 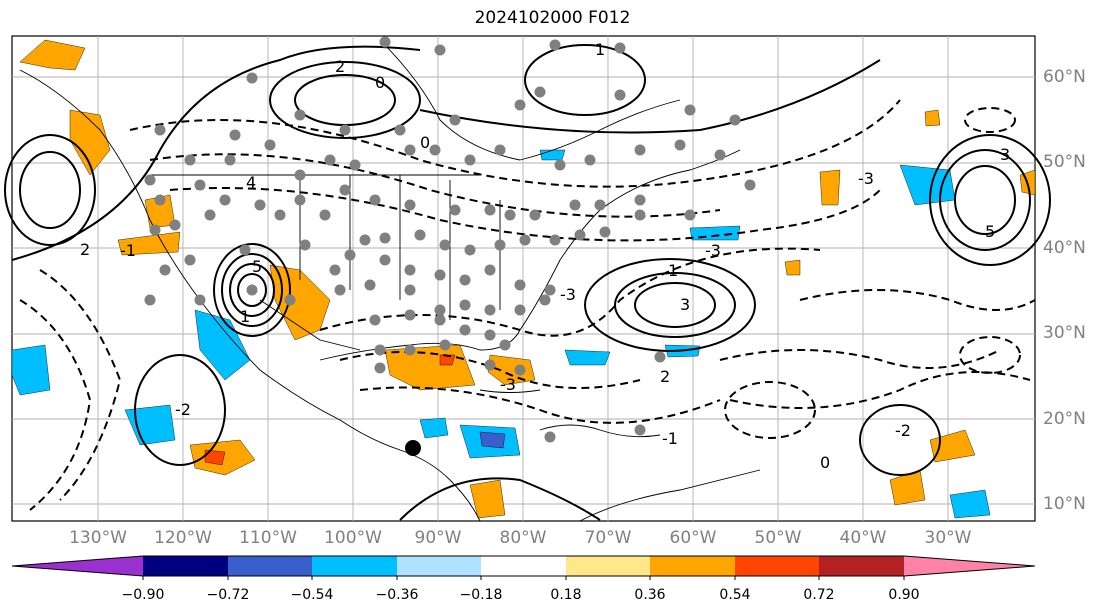 I want to click on contour-label: -2, so click(x=903, y=430).